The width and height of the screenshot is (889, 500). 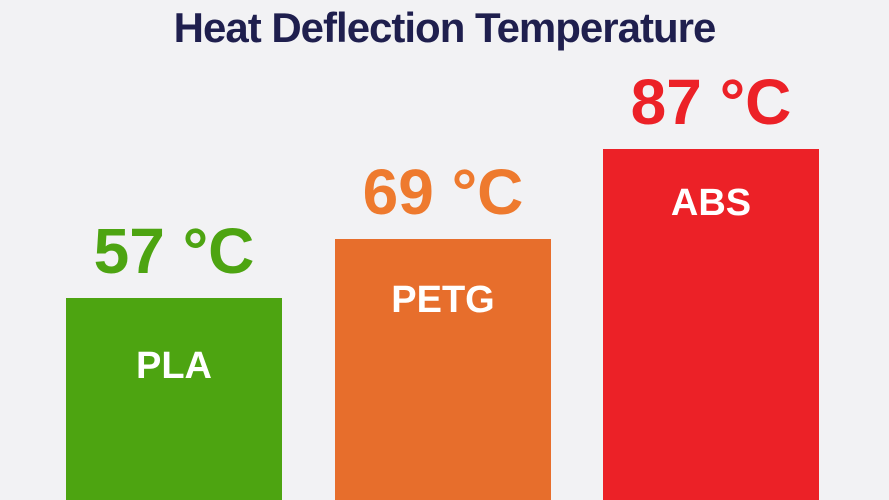 I want to click on bar-pla: PLA, so click(x=174, y=399).